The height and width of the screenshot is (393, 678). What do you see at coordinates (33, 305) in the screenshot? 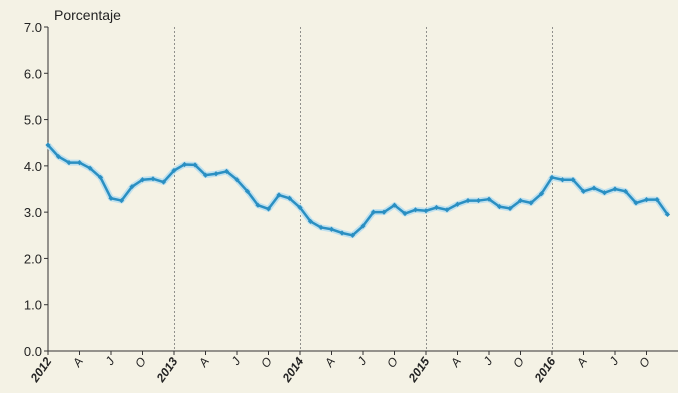
I see `y-tick-label: 1.0` at bounding box center [33, 305].